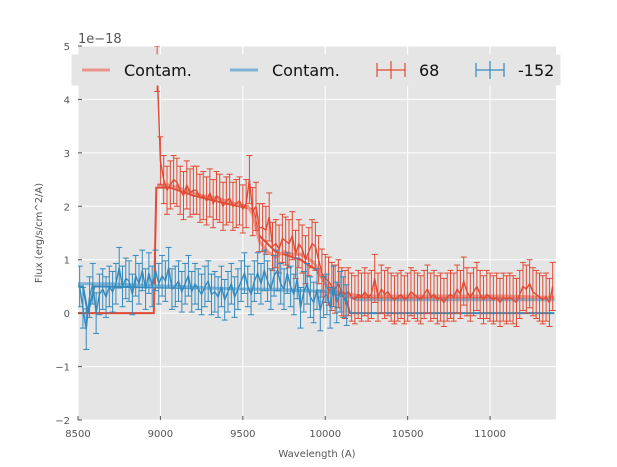 This screenshot has height=467, width=617. I want to click on legend-swatch-minus152, so click(490, 70).